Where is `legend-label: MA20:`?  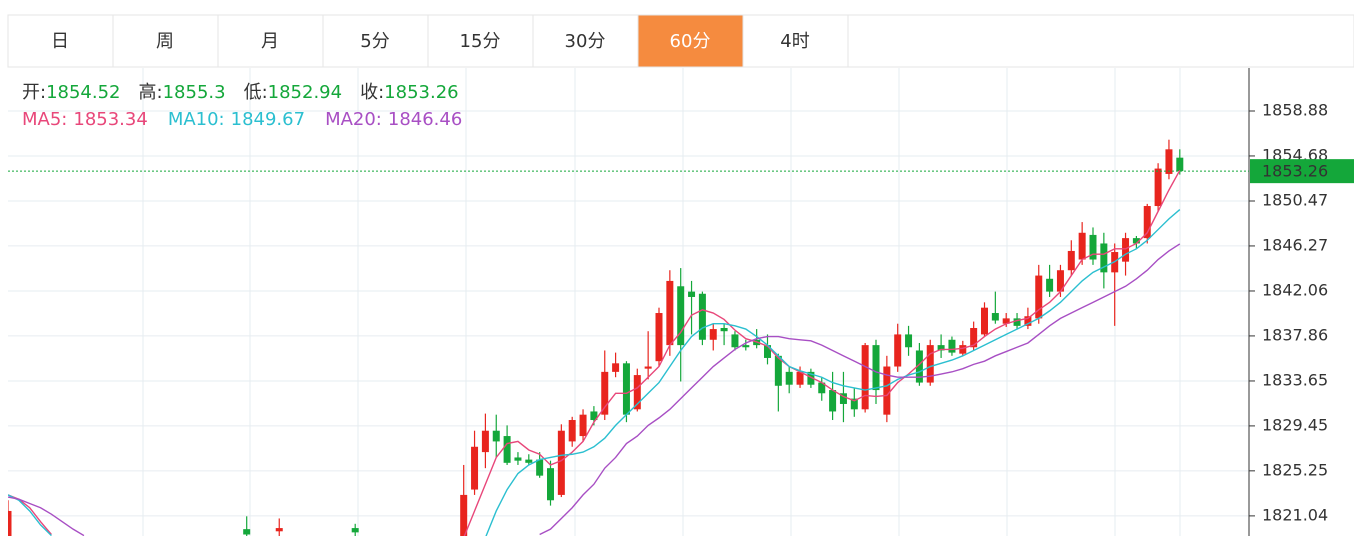 legend-label: MA20: is located at coordinates (353, 119).